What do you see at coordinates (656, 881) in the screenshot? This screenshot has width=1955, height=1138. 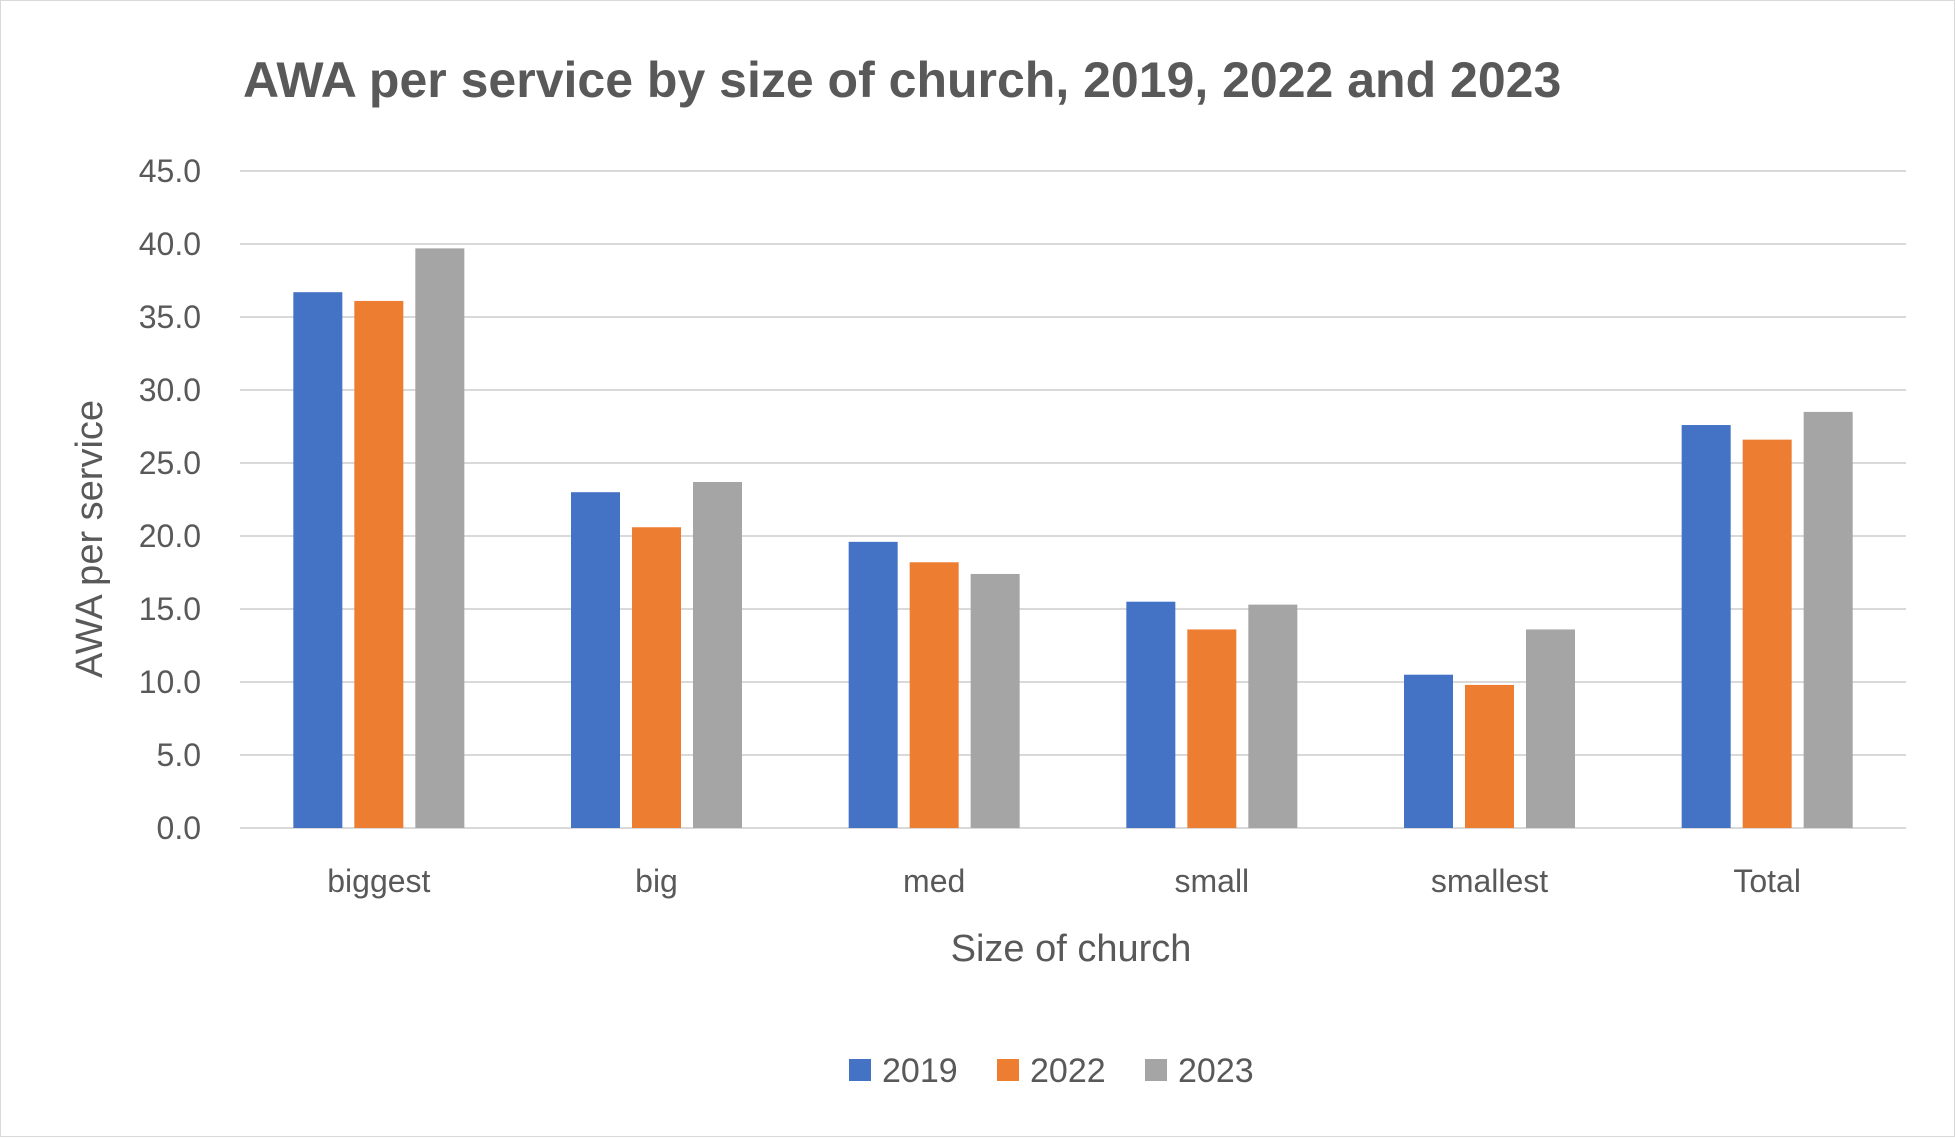 I see `x-tick-label: big` at bounding box center [656, 881].